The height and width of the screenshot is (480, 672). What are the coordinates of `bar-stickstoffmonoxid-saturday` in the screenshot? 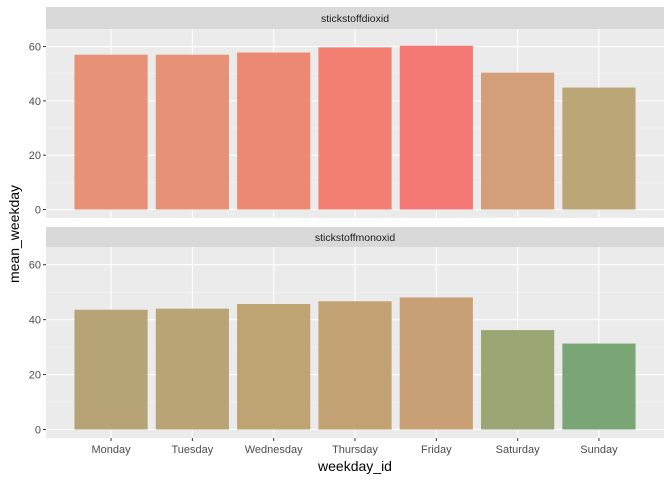 It's located at (518, 380).